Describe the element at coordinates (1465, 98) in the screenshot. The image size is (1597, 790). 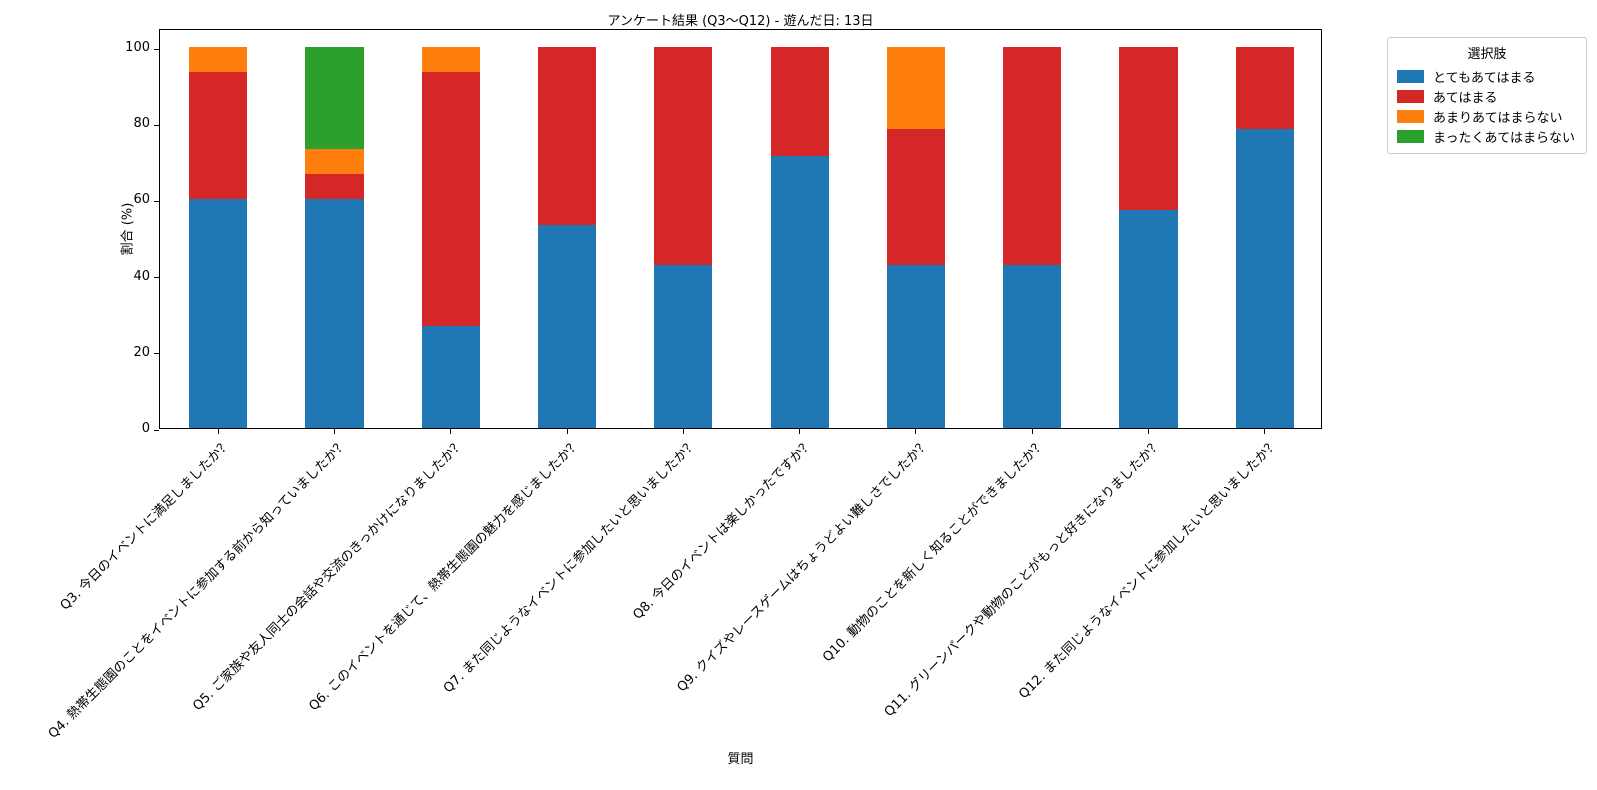
I see `legend-label: あてはまる` at that location.